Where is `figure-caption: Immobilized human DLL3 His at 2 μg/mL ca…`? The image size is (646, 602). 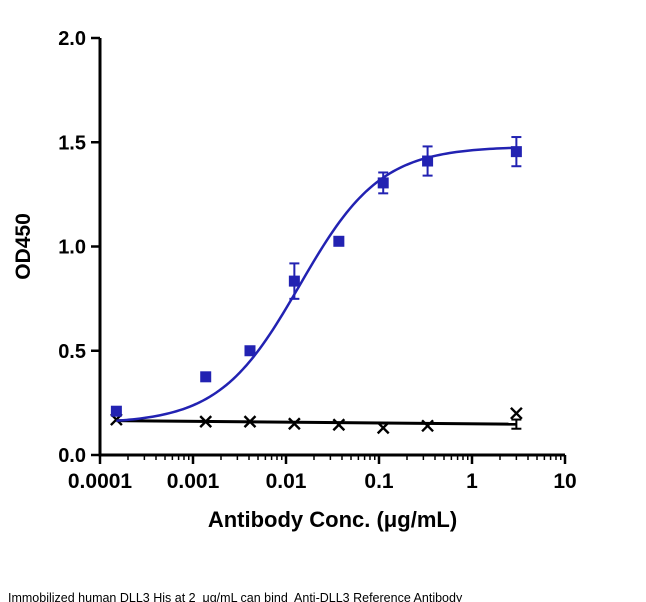
figure-caption: Immobilized human DLL3 His at 2 μg/mL ca… is located at coordinates (235, 579).